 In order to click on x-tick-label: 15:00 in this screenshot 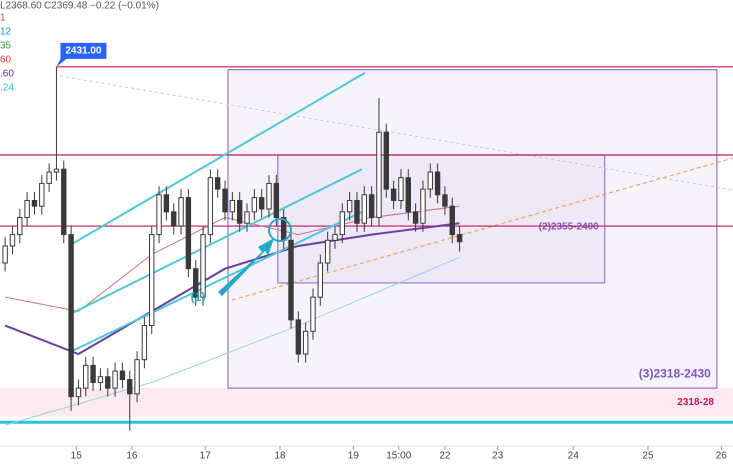, I will do `click(398, 456)`.